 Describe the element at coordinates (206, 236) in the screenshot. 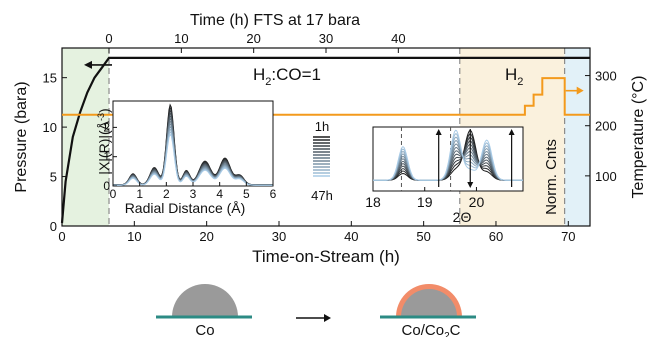

I see `x-tick-label: 20` at that location.